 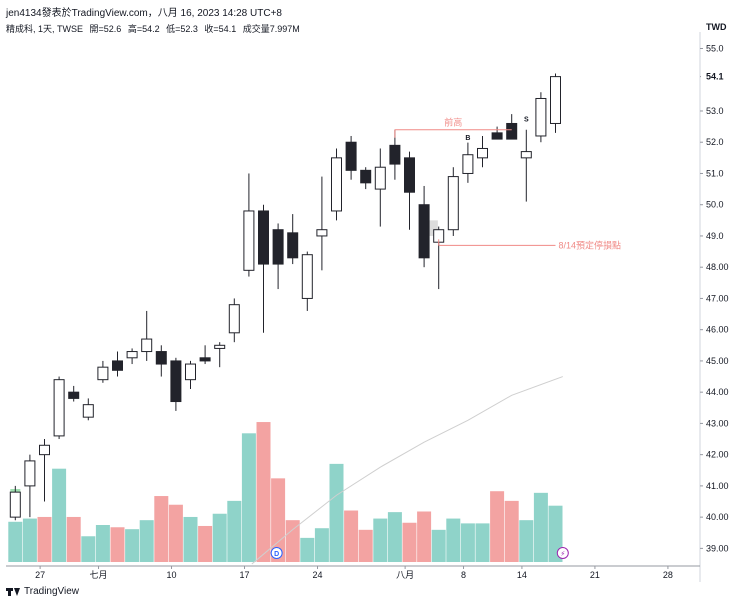 What do you see at coordinates (45, 29) in the screenshot?
I see `legend-symbol: 精成科, 1天, TWSE` at bounding box center [45, 29].